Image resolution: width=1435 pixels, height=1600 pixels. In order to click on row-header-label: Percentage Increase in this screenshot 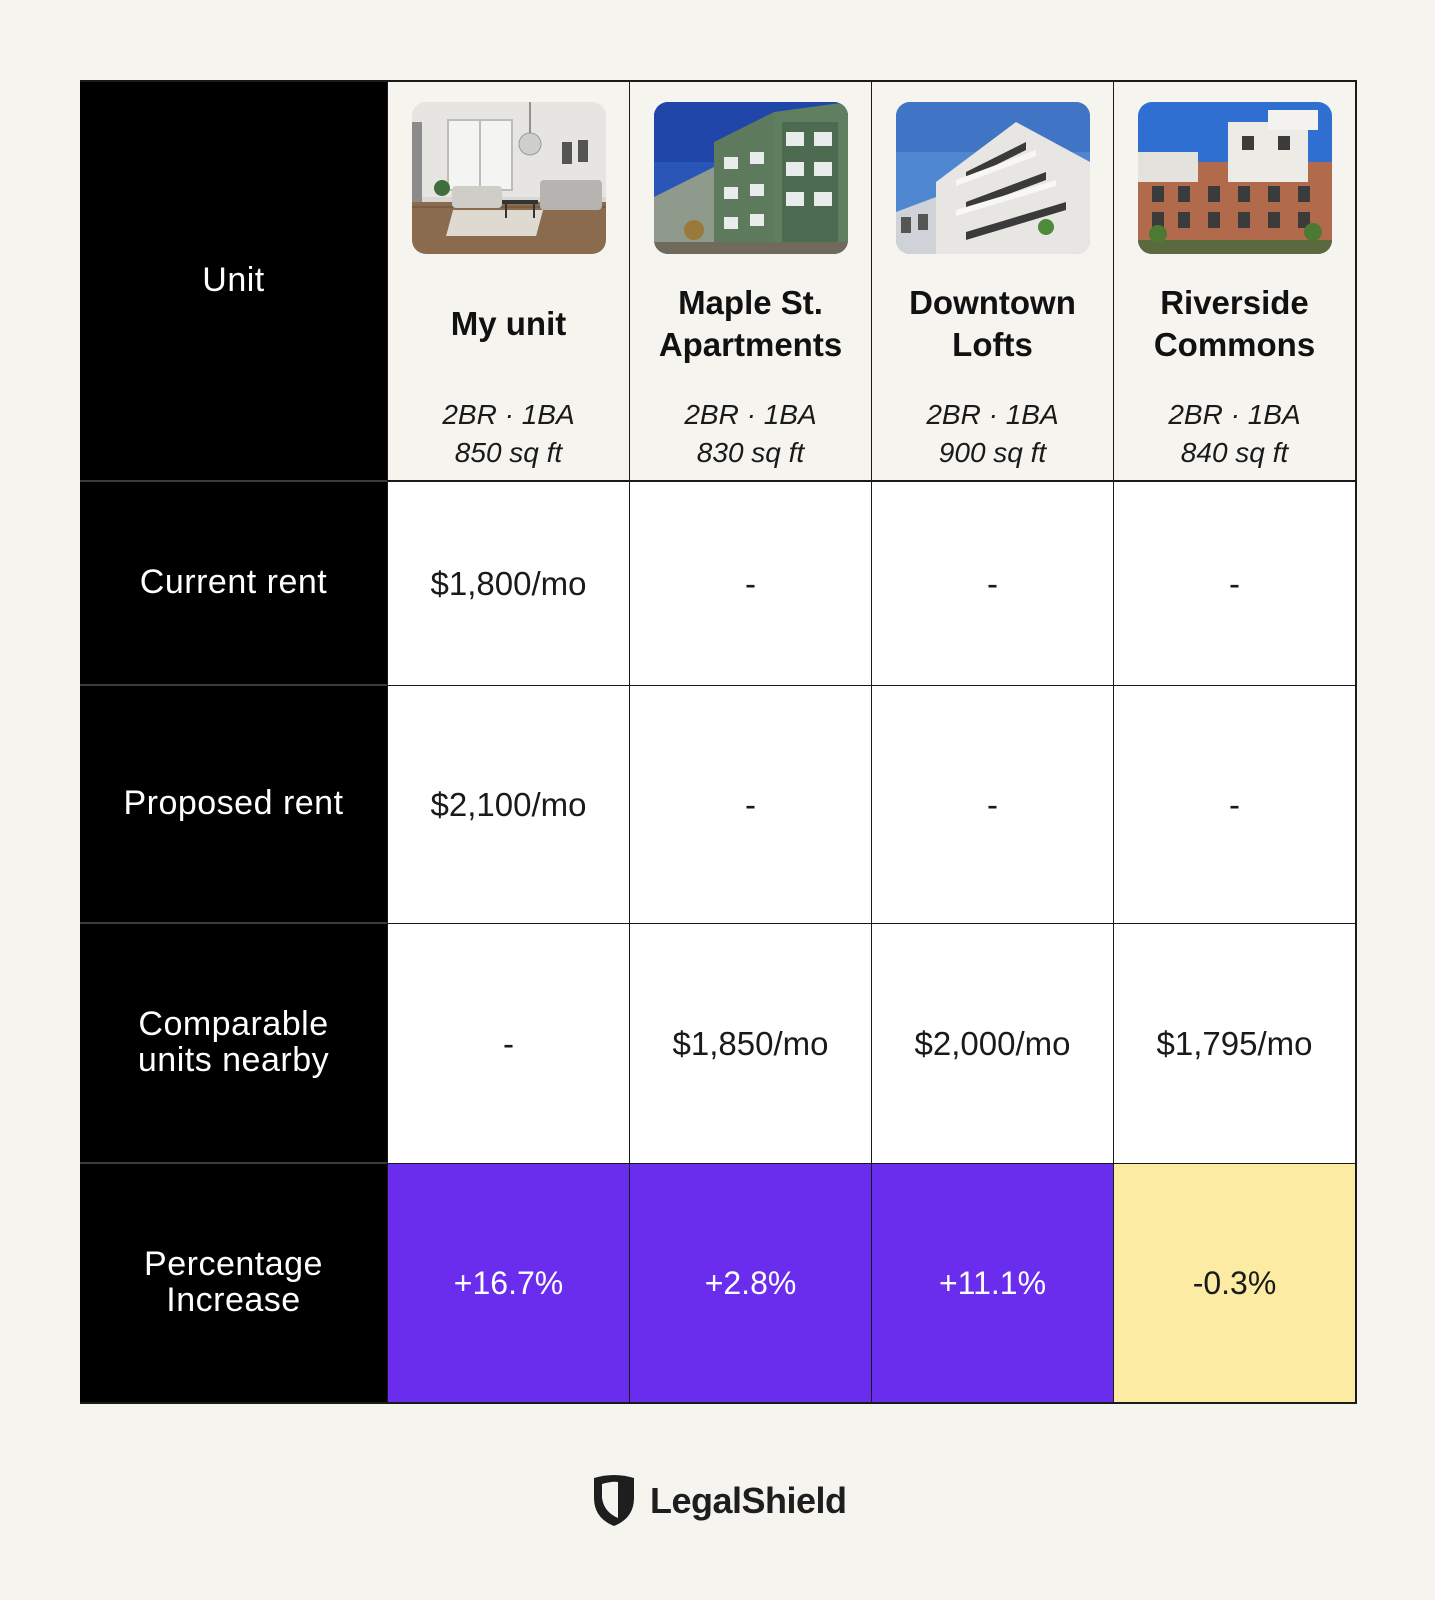, I will do `click(233, 1282)`.